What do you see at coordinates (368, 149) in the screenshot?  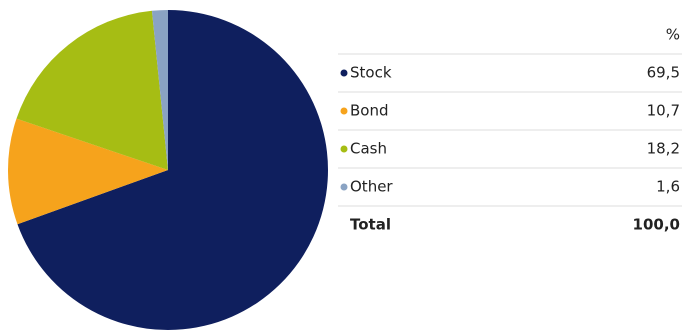 I see `legend-label: Cash` at bounding box center [368, 149].